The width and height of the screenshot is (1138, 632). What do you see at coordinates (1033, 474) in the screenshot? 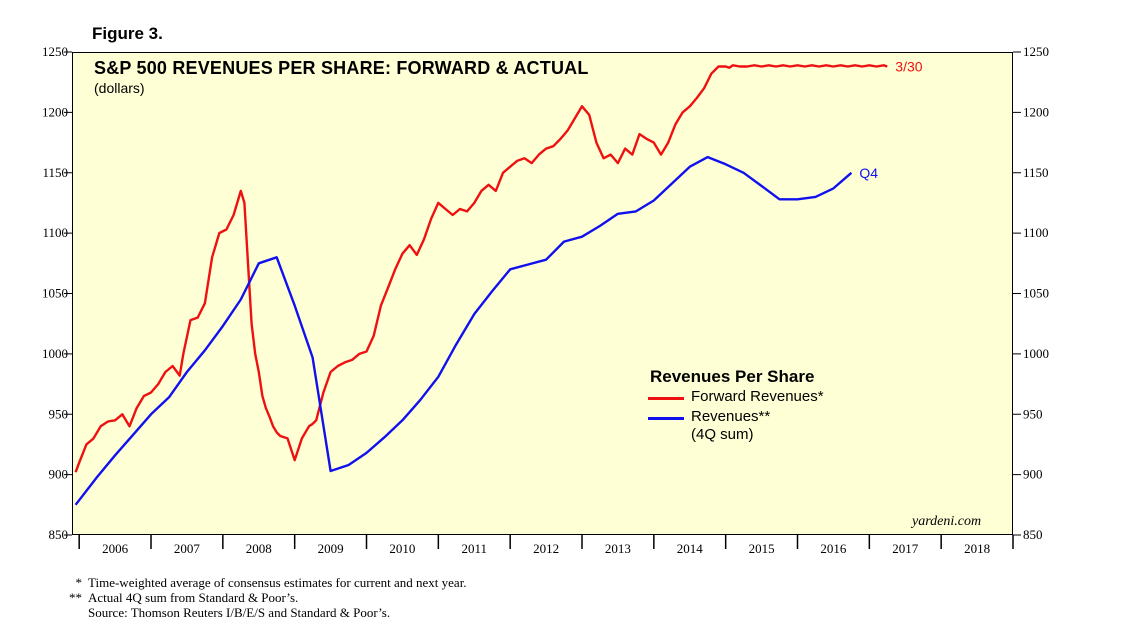
I see `y-tick-label-right: 900` at bounding box center [1033, 474].